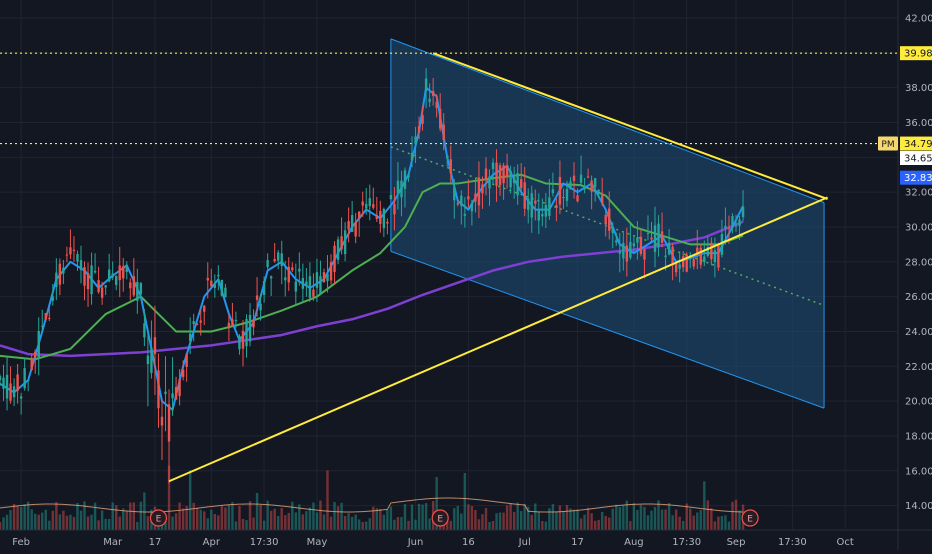  I want to click on price-tick-label: 22.00, so click(918, 367).